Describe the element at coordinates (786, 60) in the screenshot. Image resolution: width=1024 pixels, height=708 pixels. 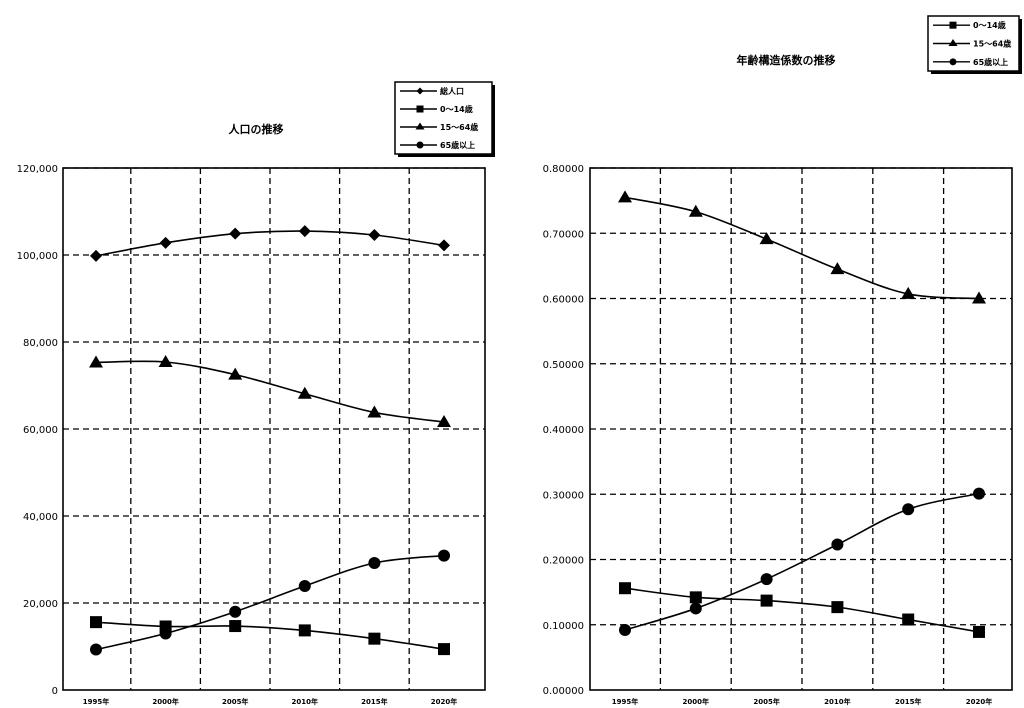
I see `chart-title: 年齢構造係数の推移` at that location.